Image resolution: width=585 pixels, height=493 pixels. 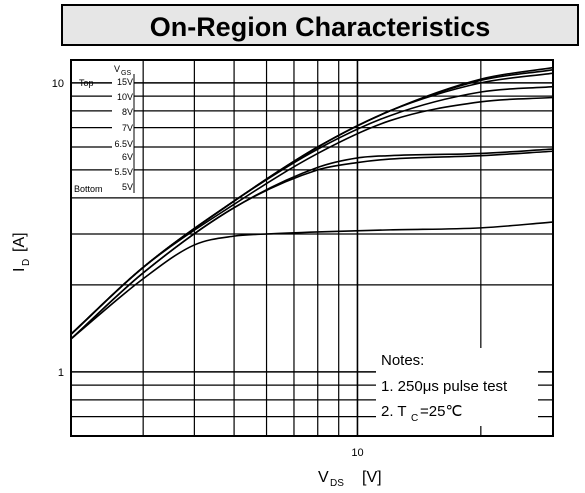 I want to click on legend-entry-label: 6V, so click(x=127, y=157).